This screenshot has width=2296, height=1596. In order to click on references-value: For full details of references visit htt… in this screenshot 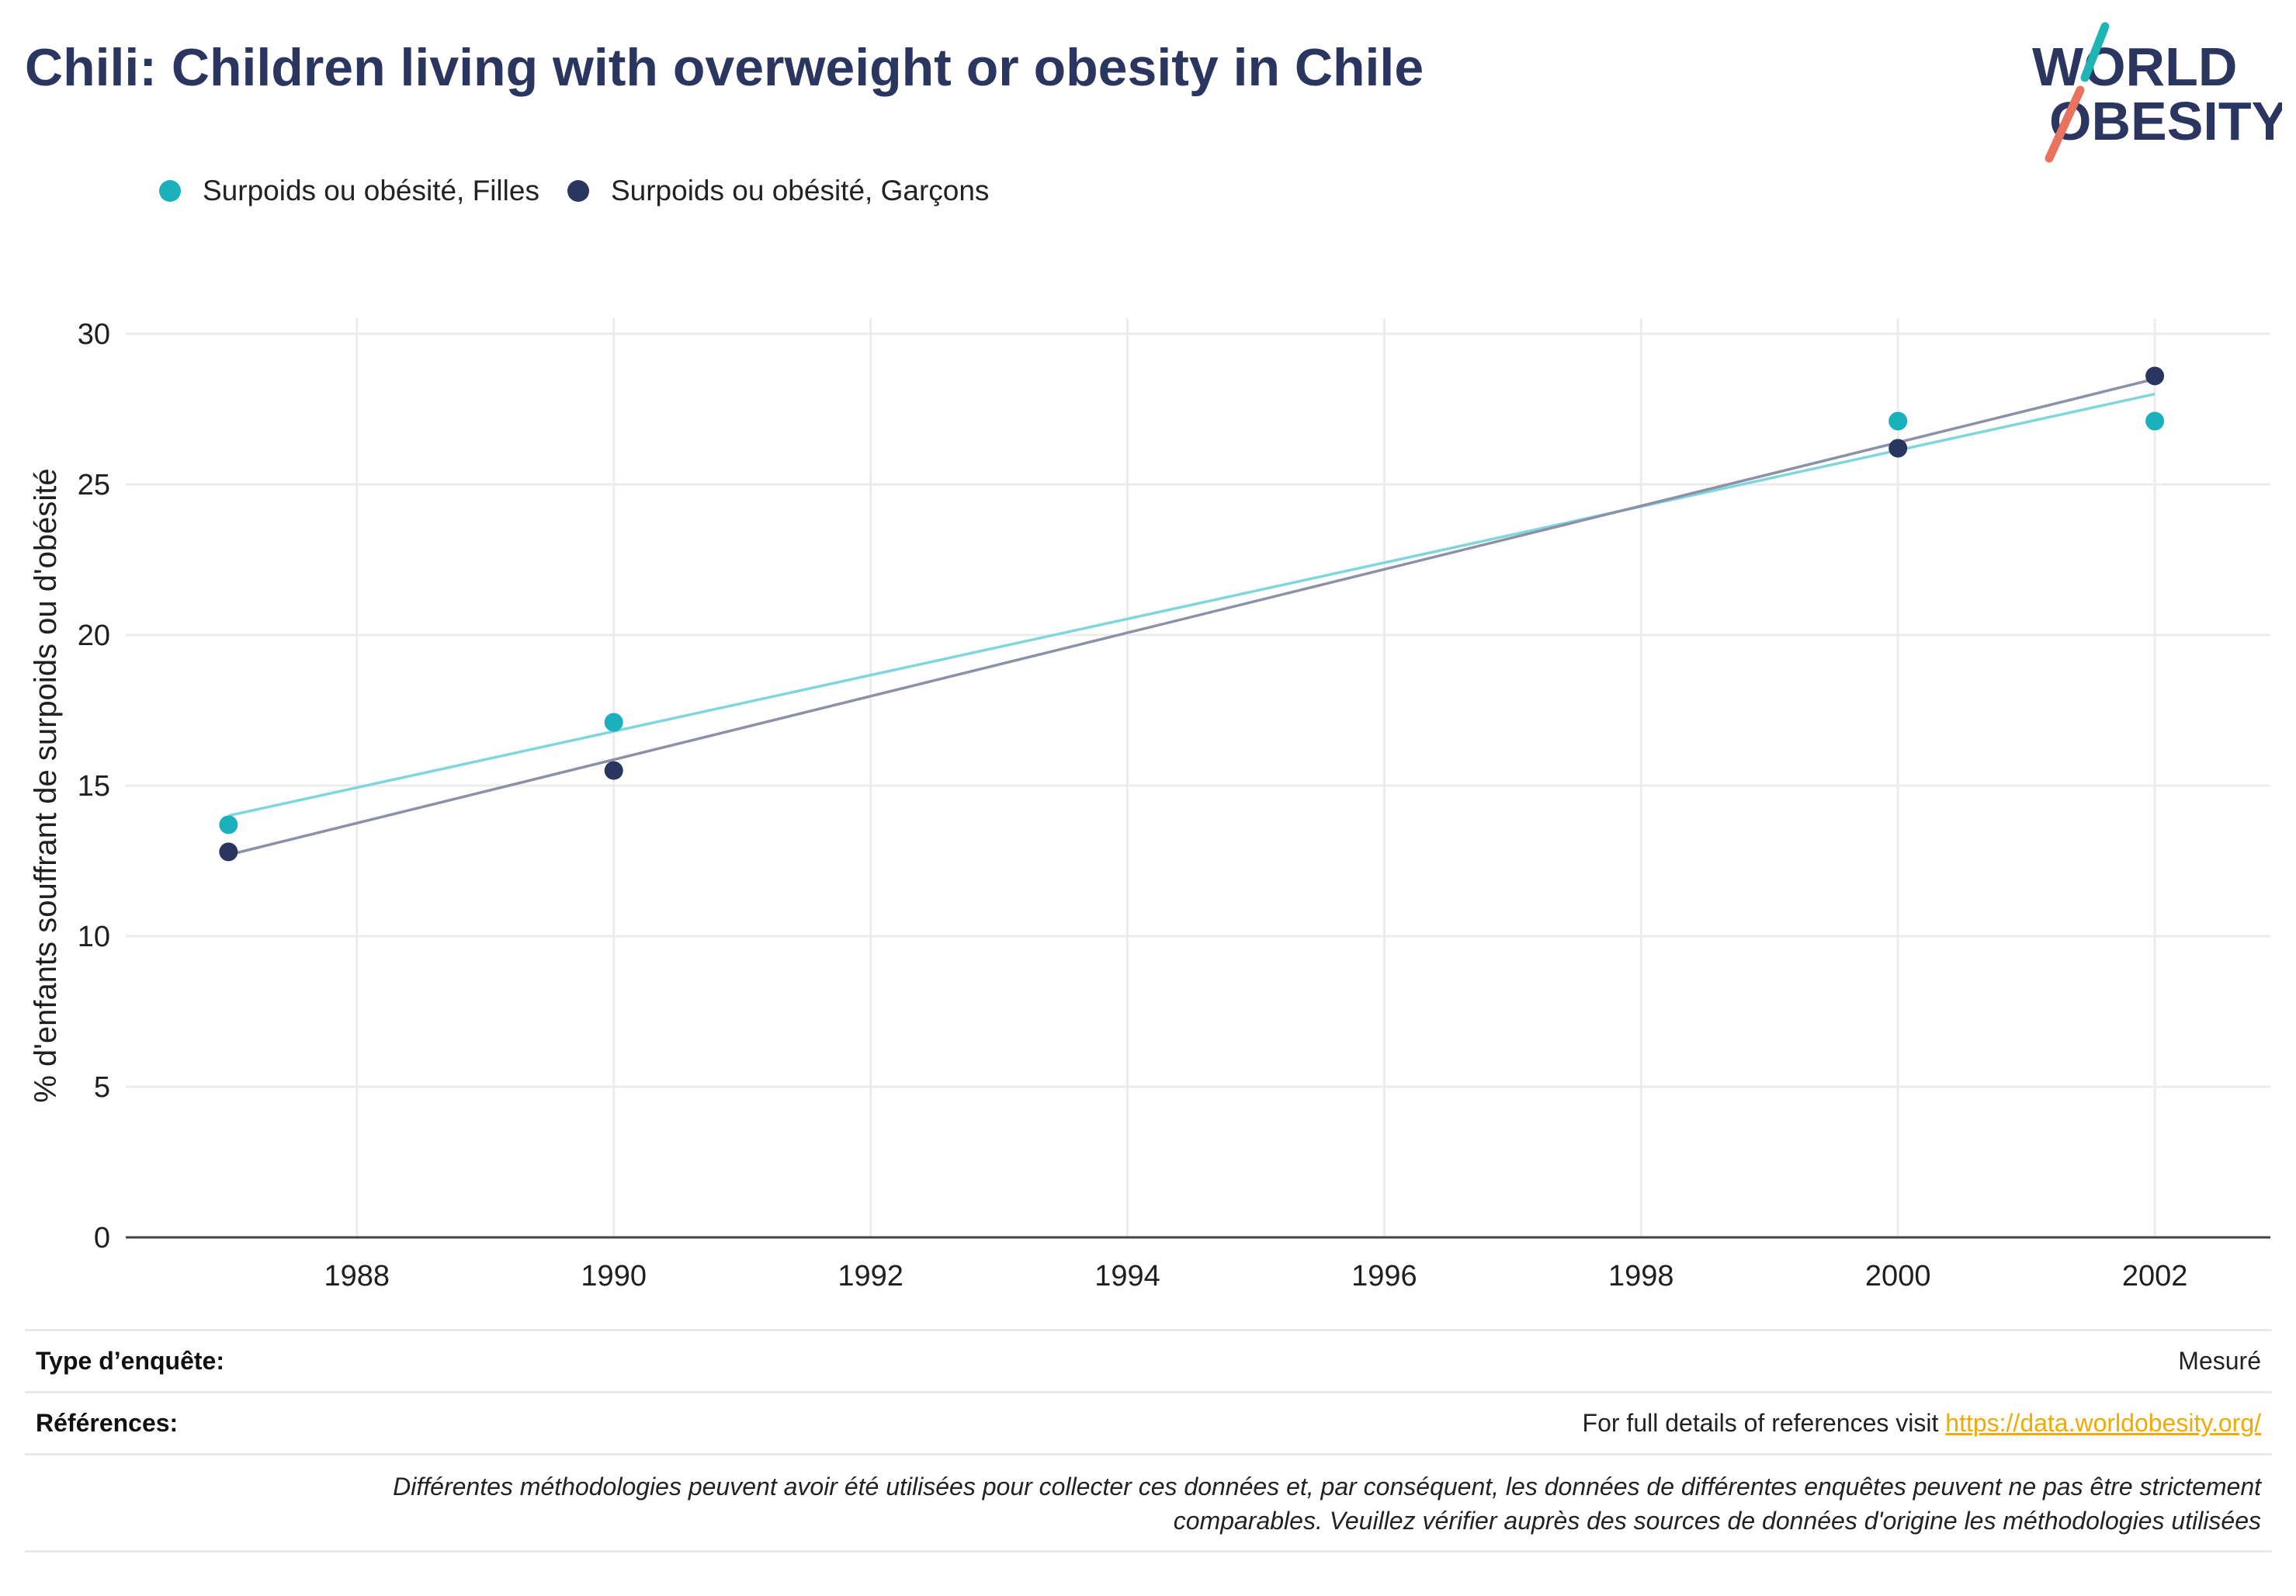, I will do `click(1922, 1423)`.